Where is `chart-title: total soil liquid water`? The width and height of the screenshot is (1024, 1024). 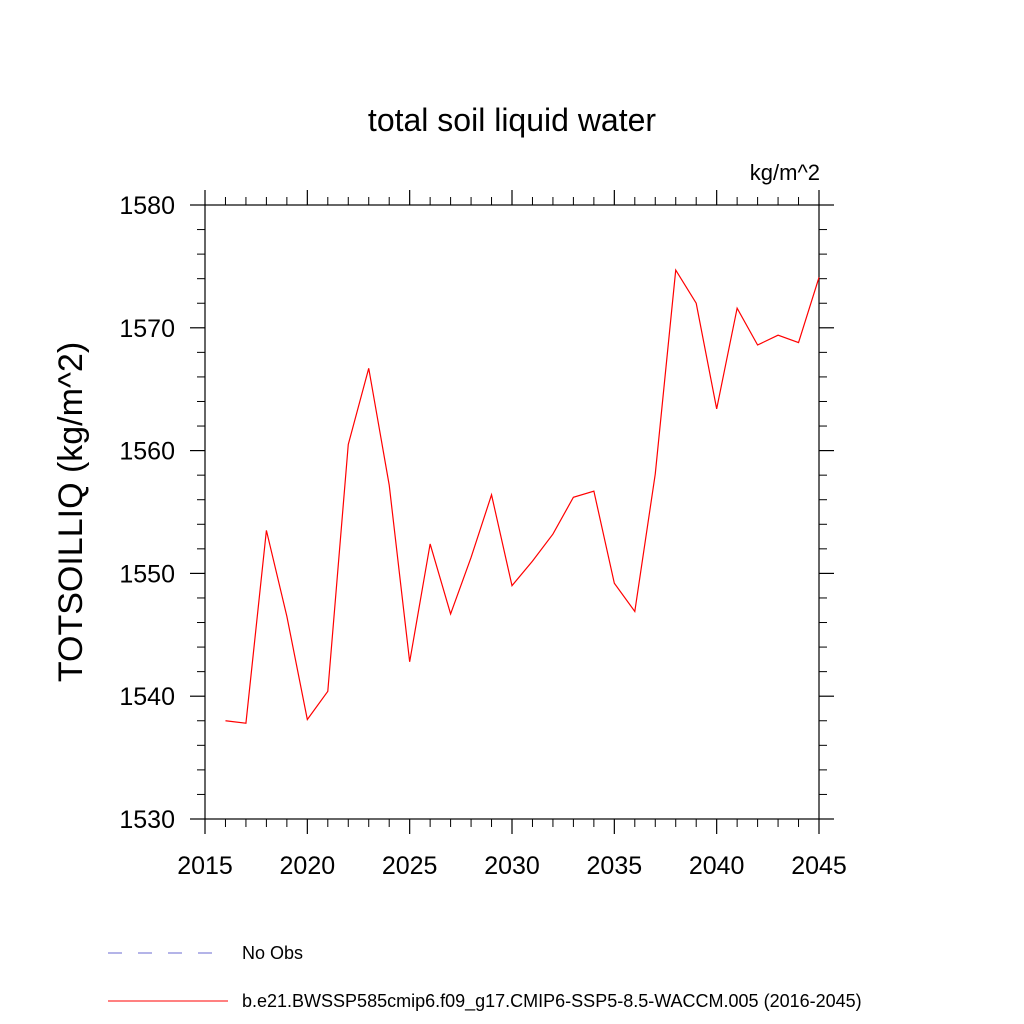
chart-title: total soil liquid water is located at coordinates (512, 120).